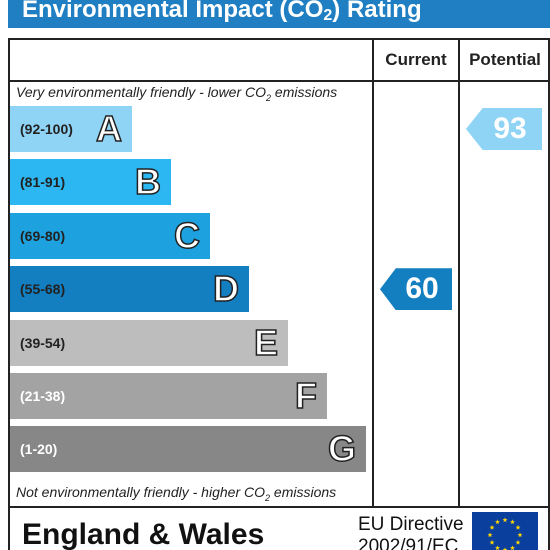 Image resolution: width=550 pixels, height=550 pixels. Describe the element at coordinates (143, 534) in the screenshot. I see `region-label: England & Wales` at that location.